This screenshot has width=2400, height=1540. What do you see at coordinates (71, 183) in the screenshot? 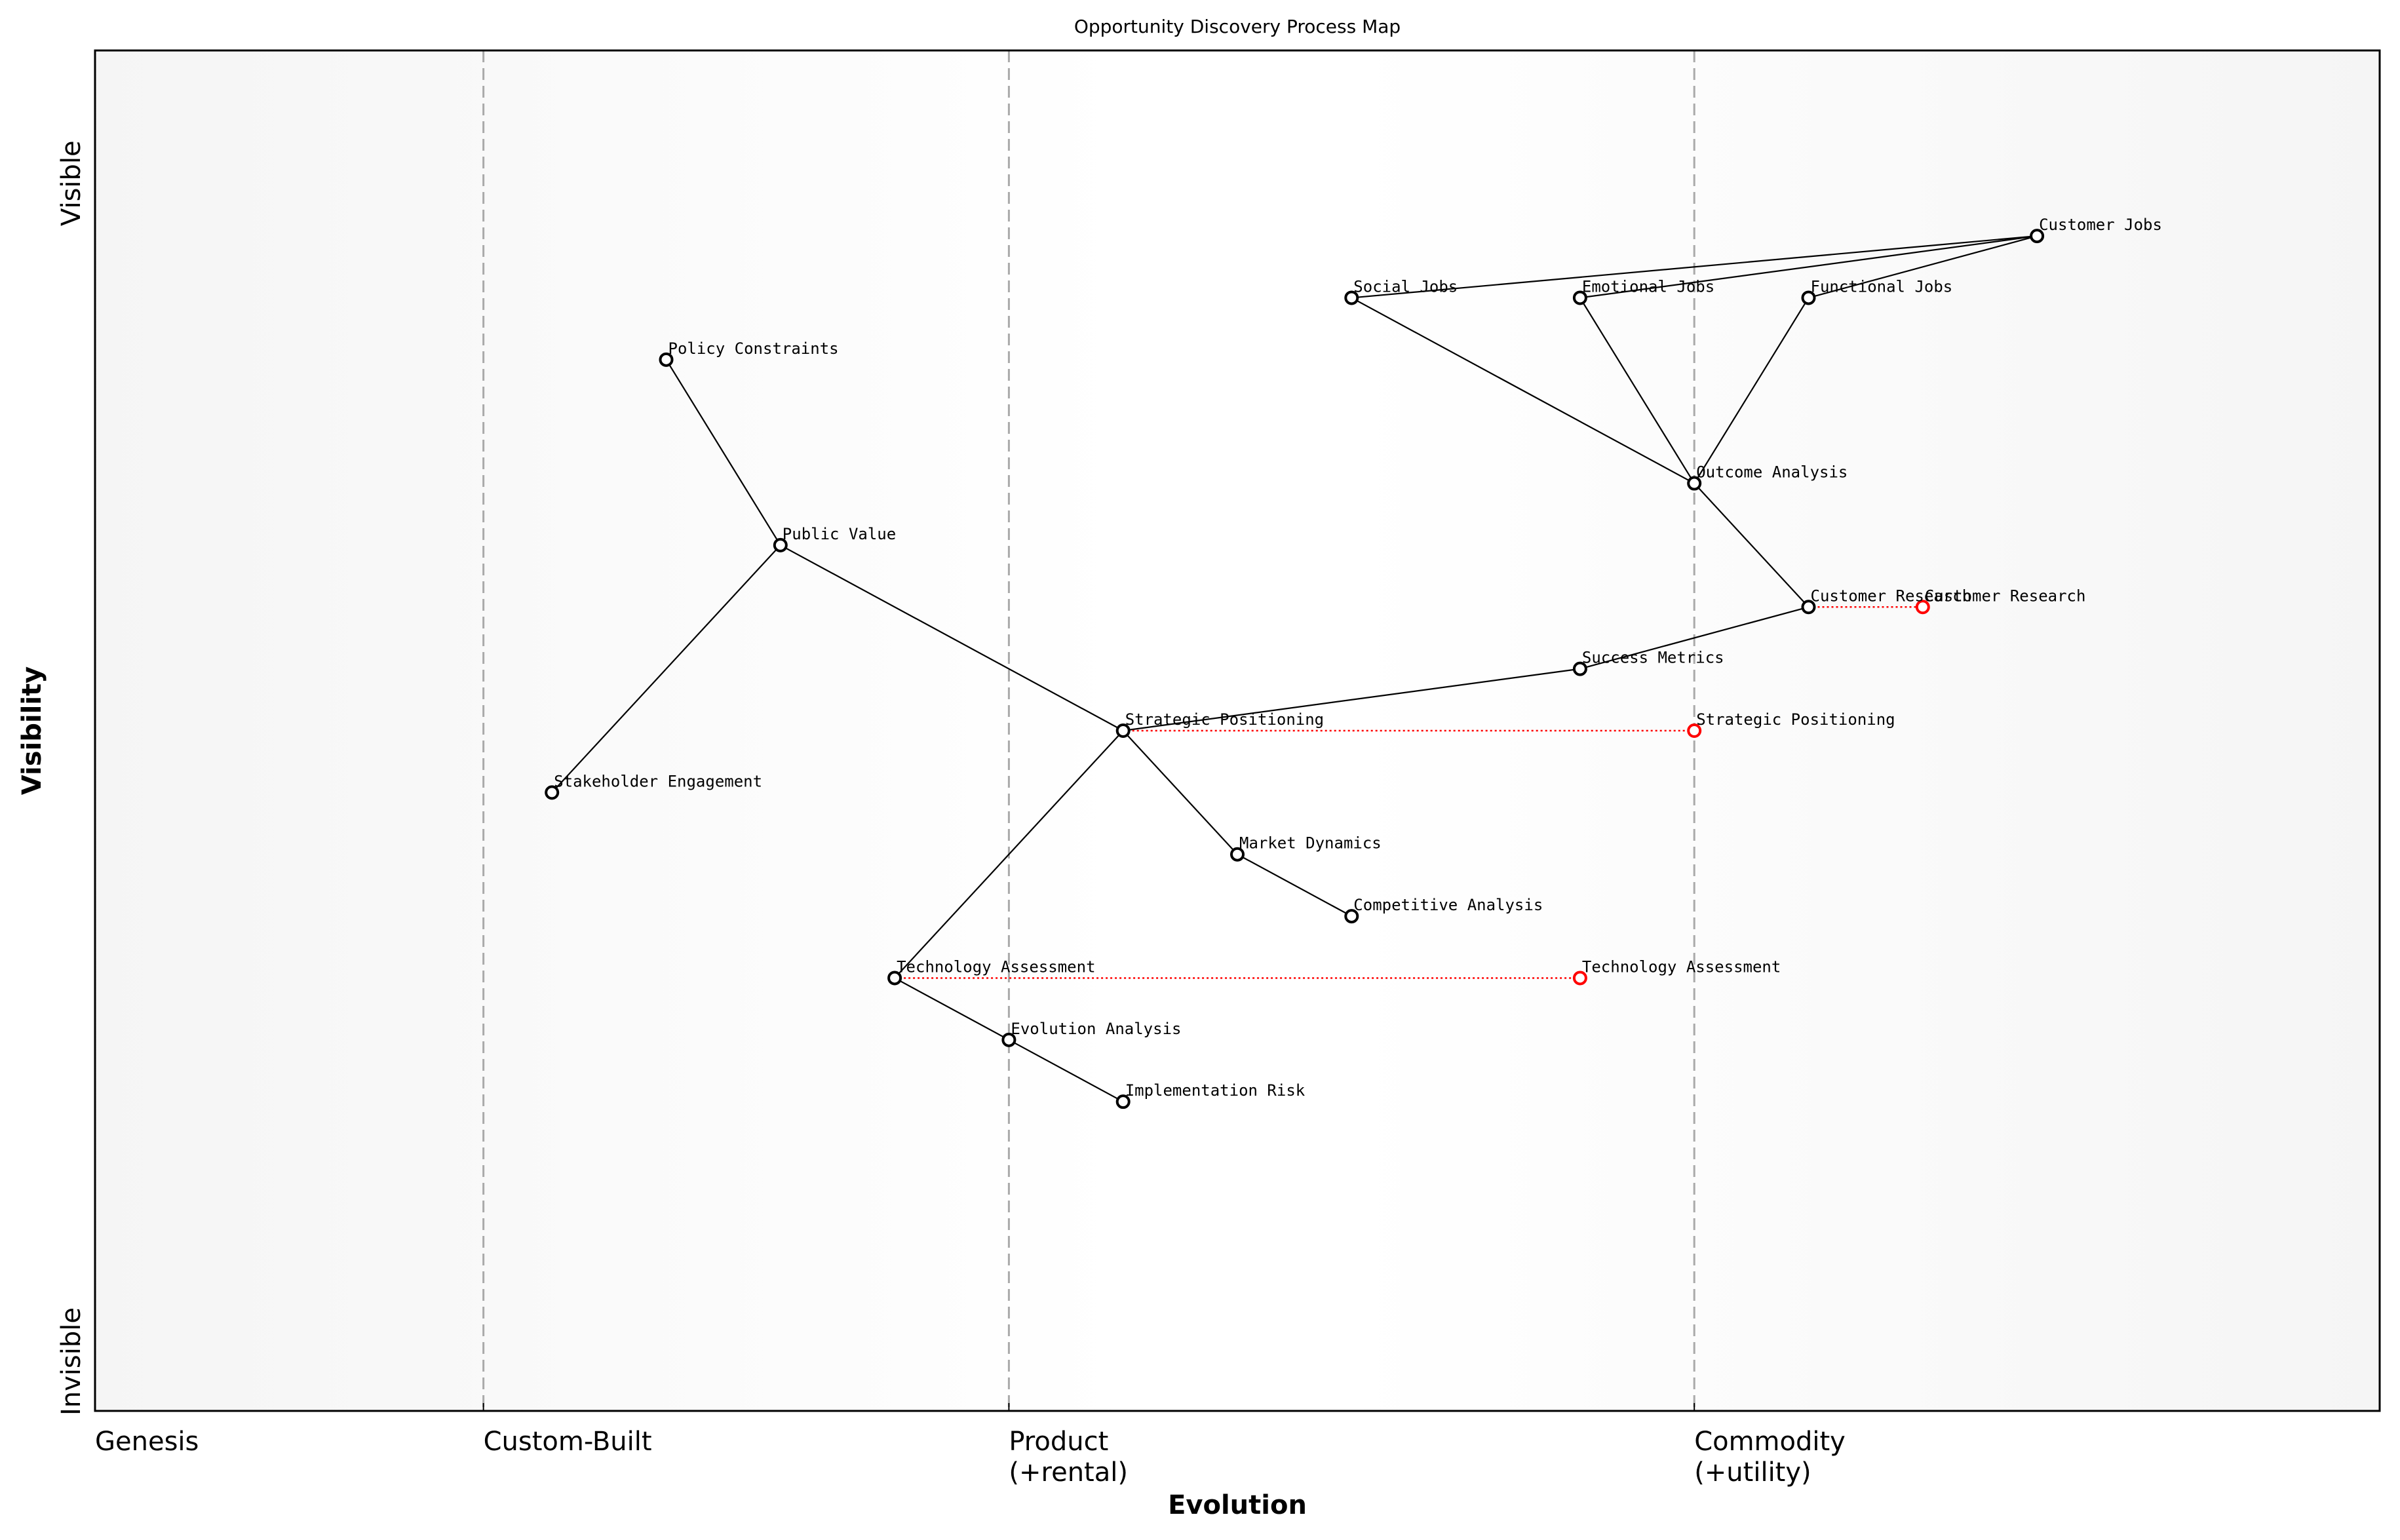
I see `y-top-label: Visible` at bounding box center [71, 183].